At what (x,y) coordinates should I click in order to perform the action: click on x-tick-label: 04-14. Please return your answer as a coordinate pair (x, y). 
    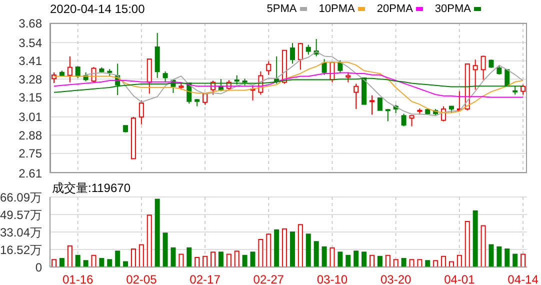
    Looking at the image, I should click on (523, 278).